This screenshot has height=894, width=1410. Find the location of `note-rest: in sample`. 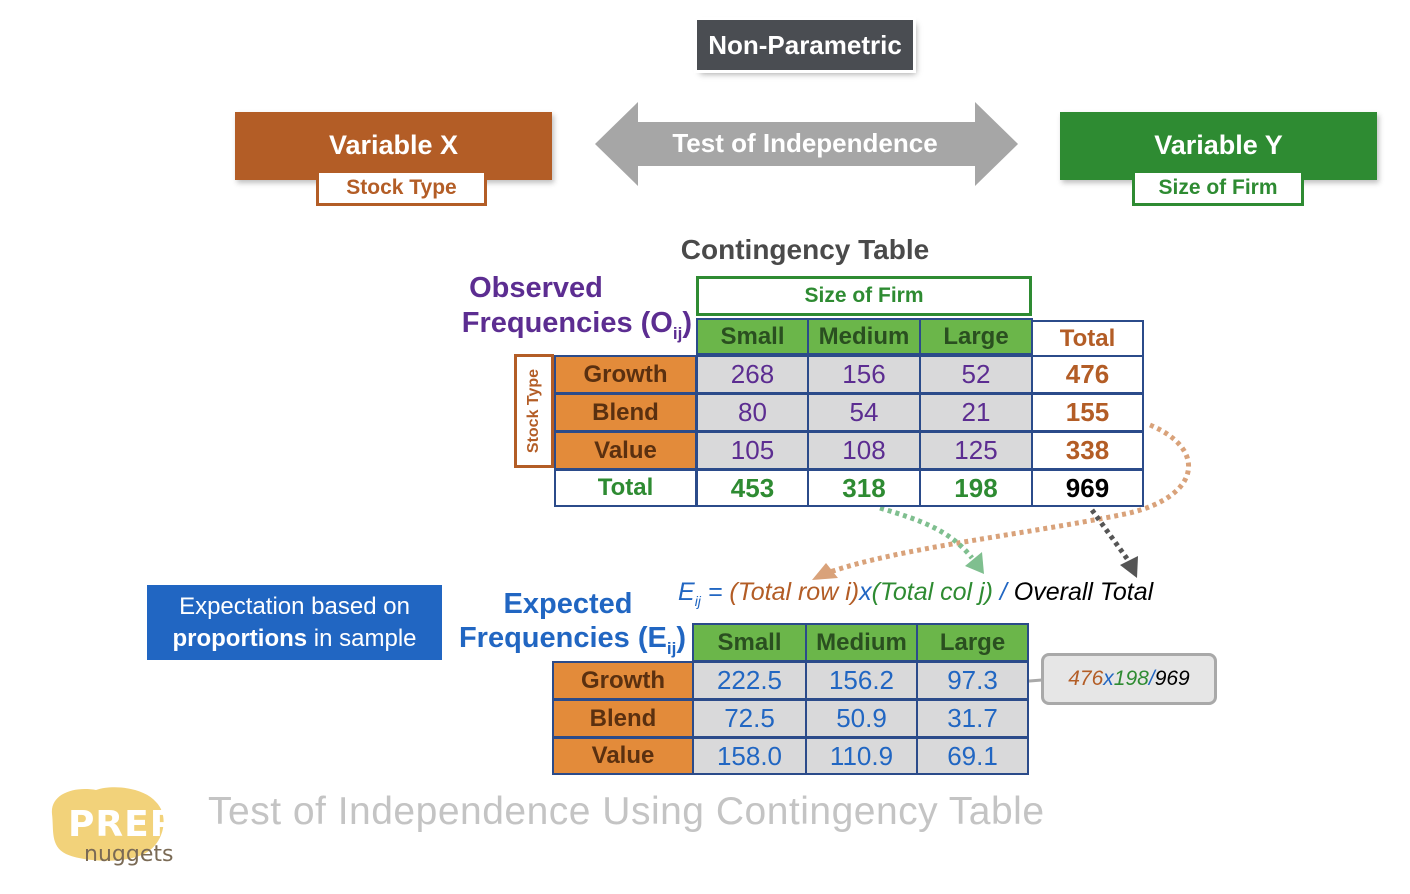

note-rest: in sample is located at coordinates (362, 638).